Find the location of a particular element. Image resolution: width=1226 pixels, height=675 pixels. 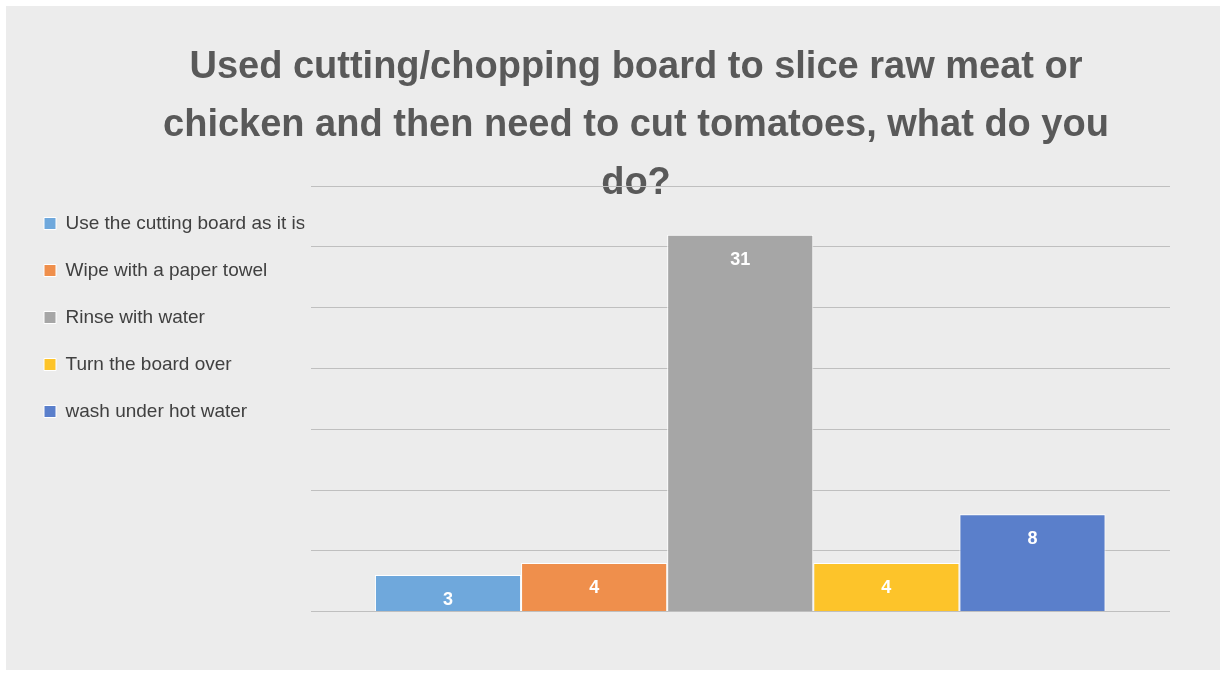

data-label: 8 is located at coordinates (1032, 538).